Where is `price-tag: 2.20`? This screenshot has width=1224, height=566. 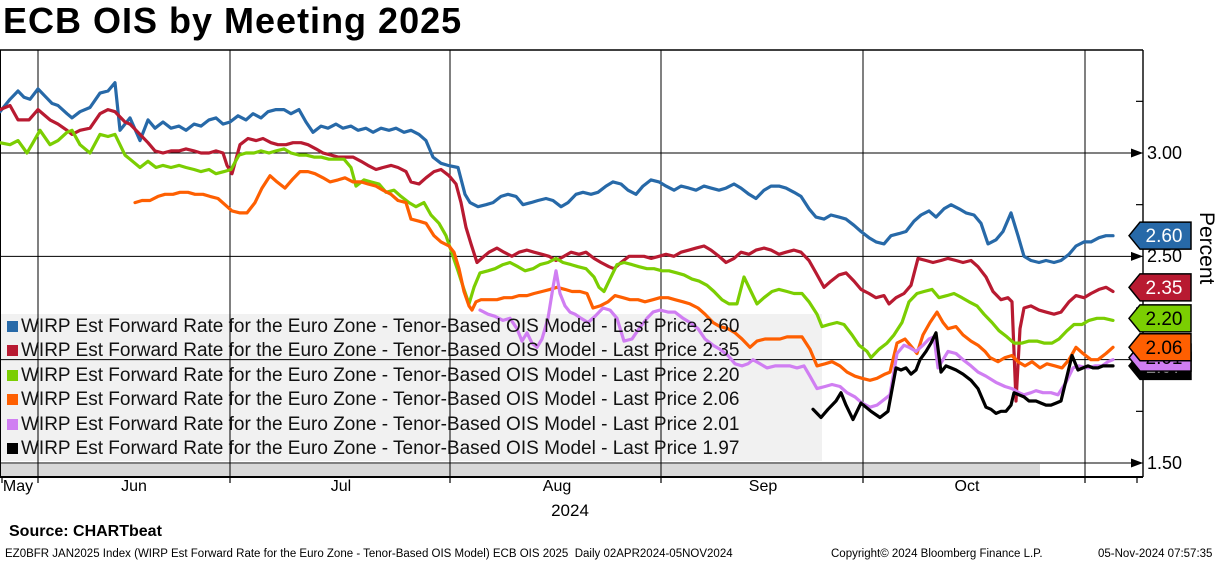
price-tag: 2.20 is located at coordinates (1160, 318).